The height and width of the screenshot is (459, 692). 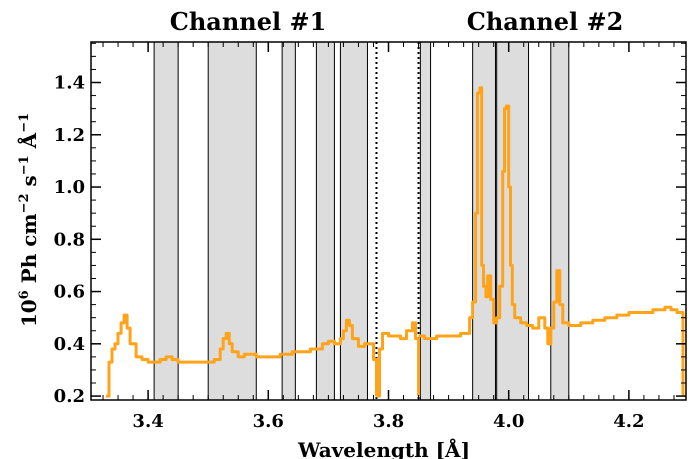 I want to click on x-tick-label: 4.0, so click(x=508, y=421).